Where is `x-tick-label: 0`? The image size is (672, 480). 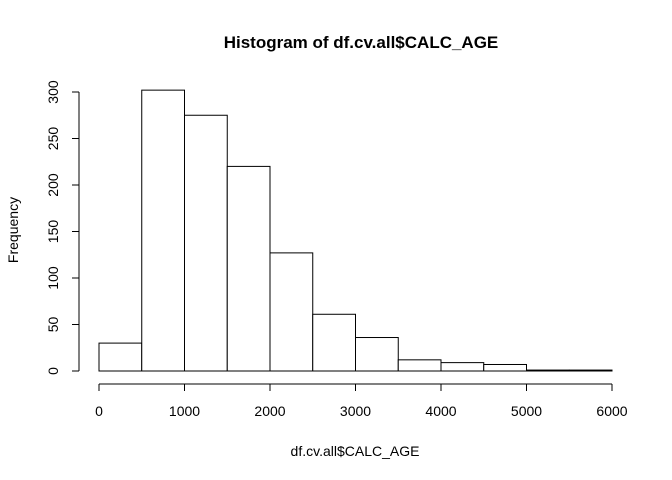 x-tick-label: 0 is located at coordinates (99, 411).